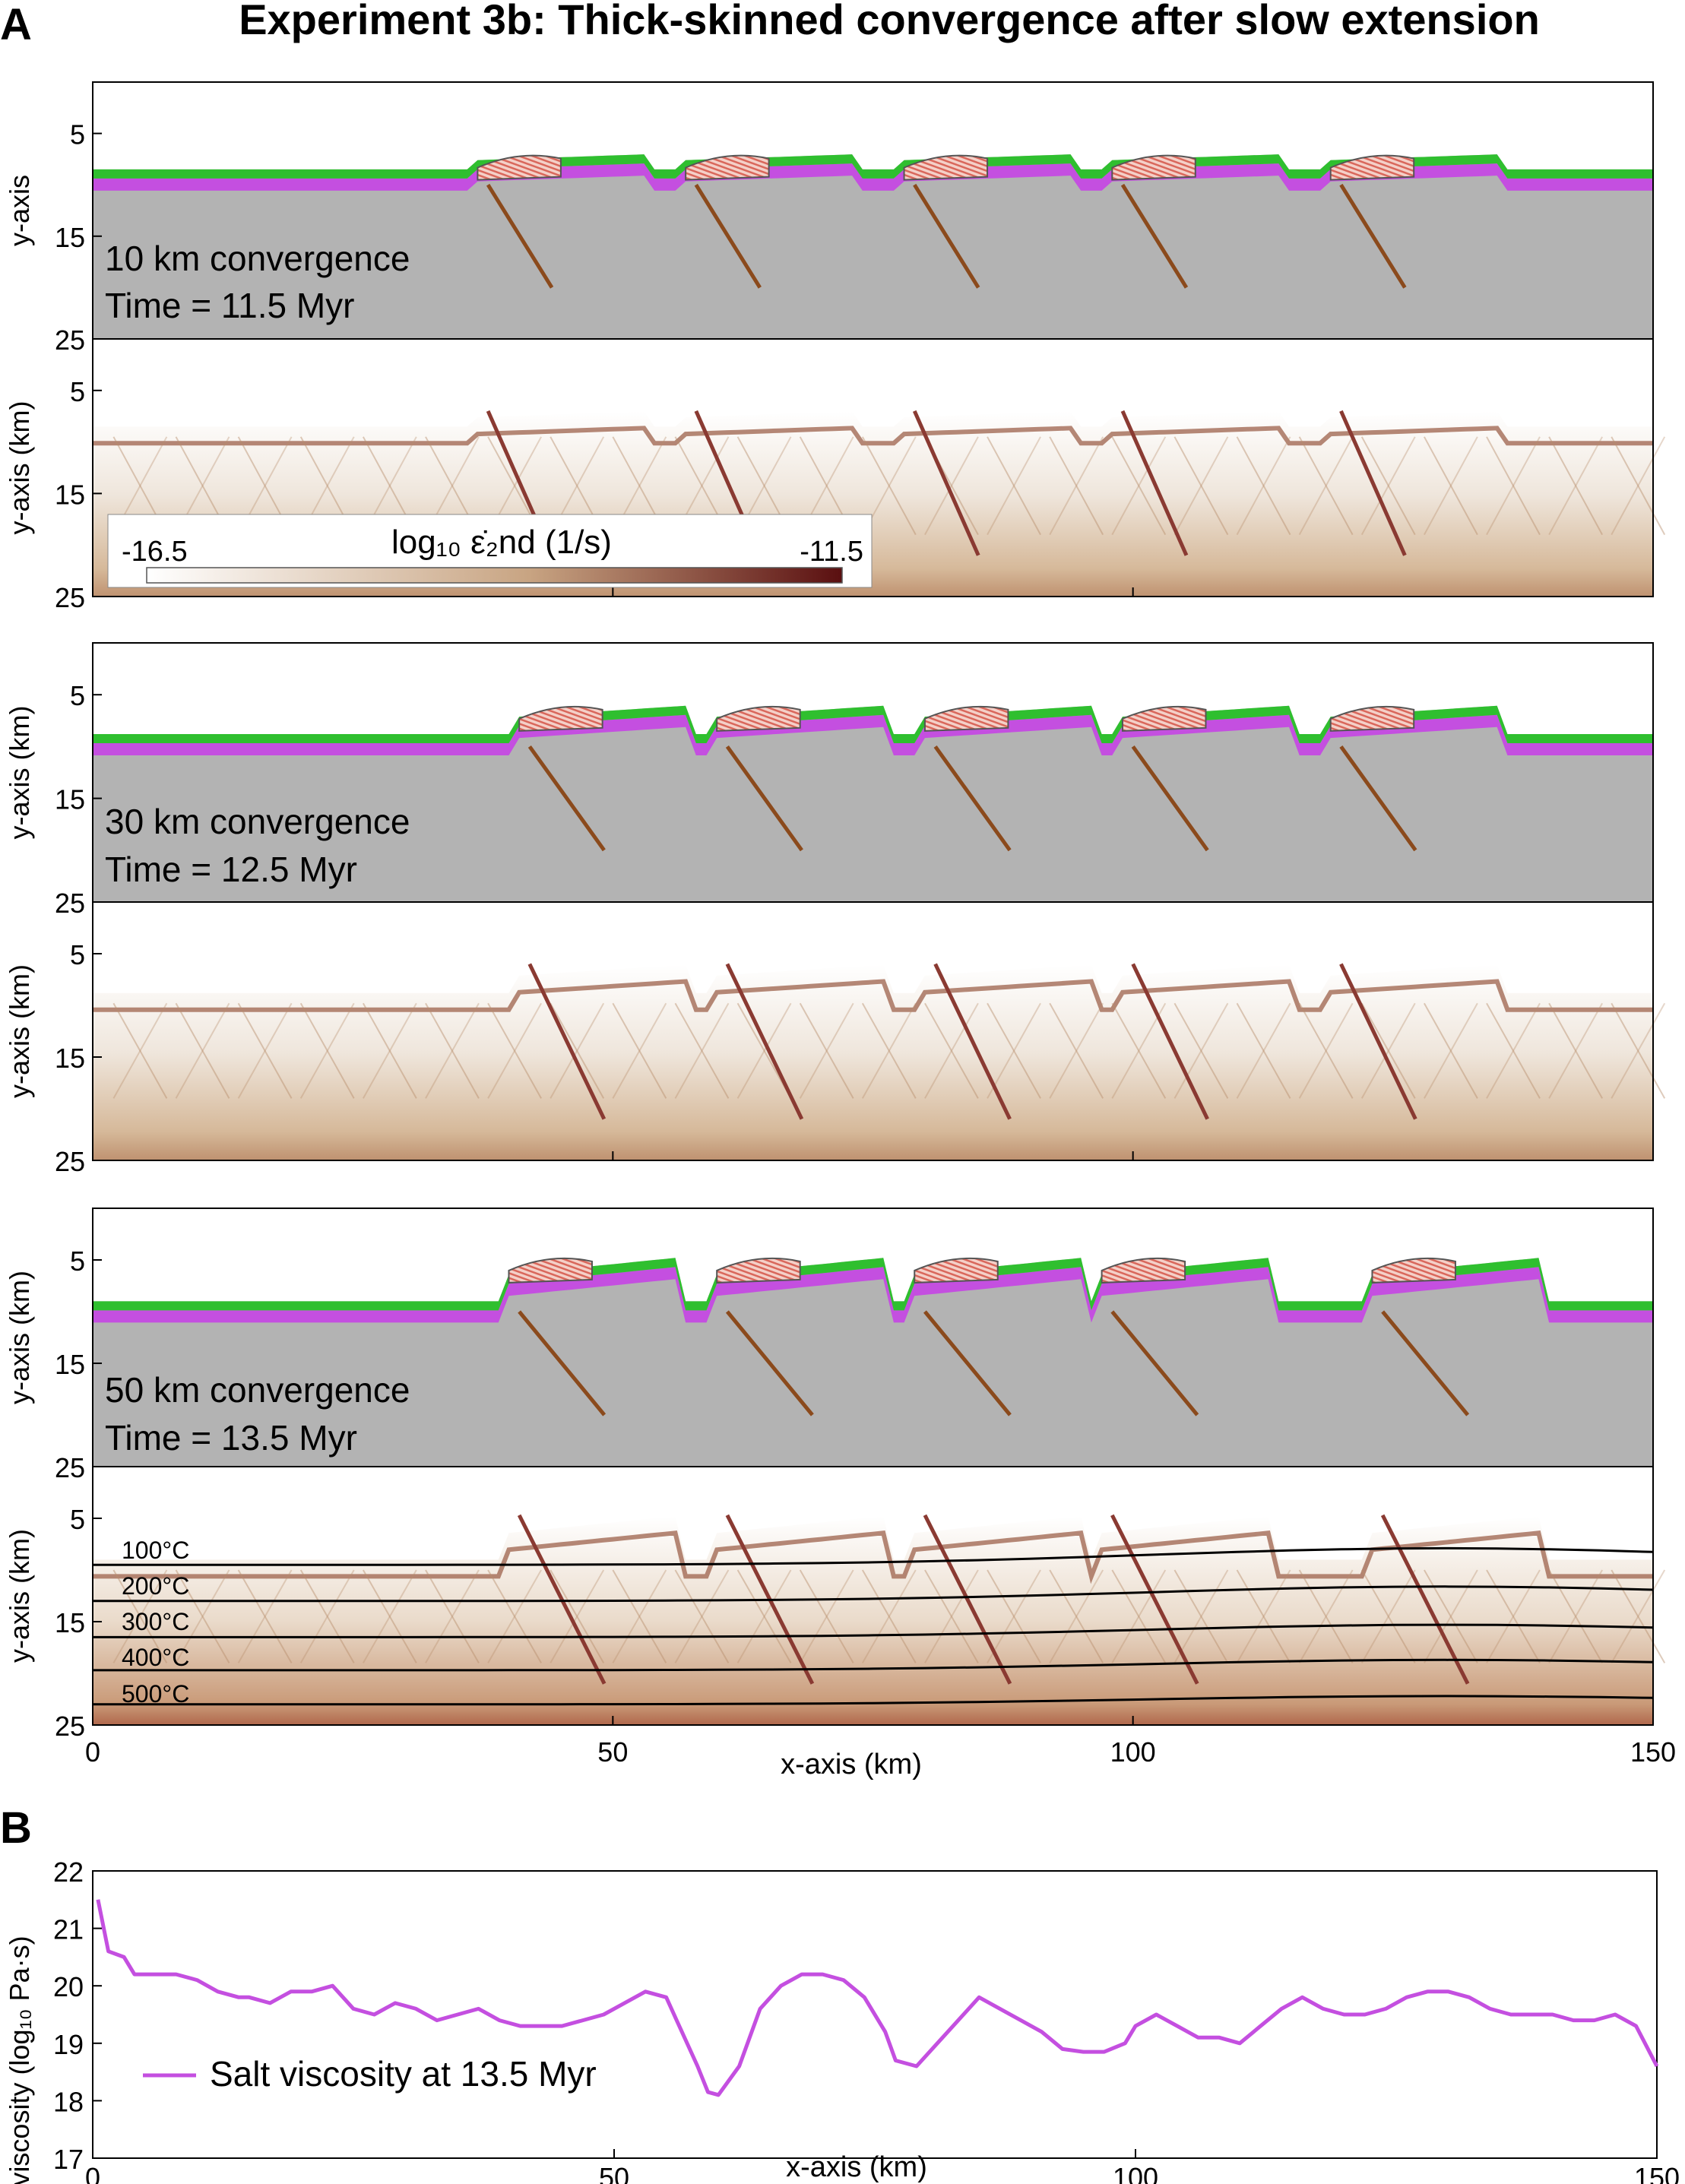 This screenshot has height=2184, width=1685. Describe the element at coordinates (873, 166) in the screenshot. I see `sediment-layer` at that location.